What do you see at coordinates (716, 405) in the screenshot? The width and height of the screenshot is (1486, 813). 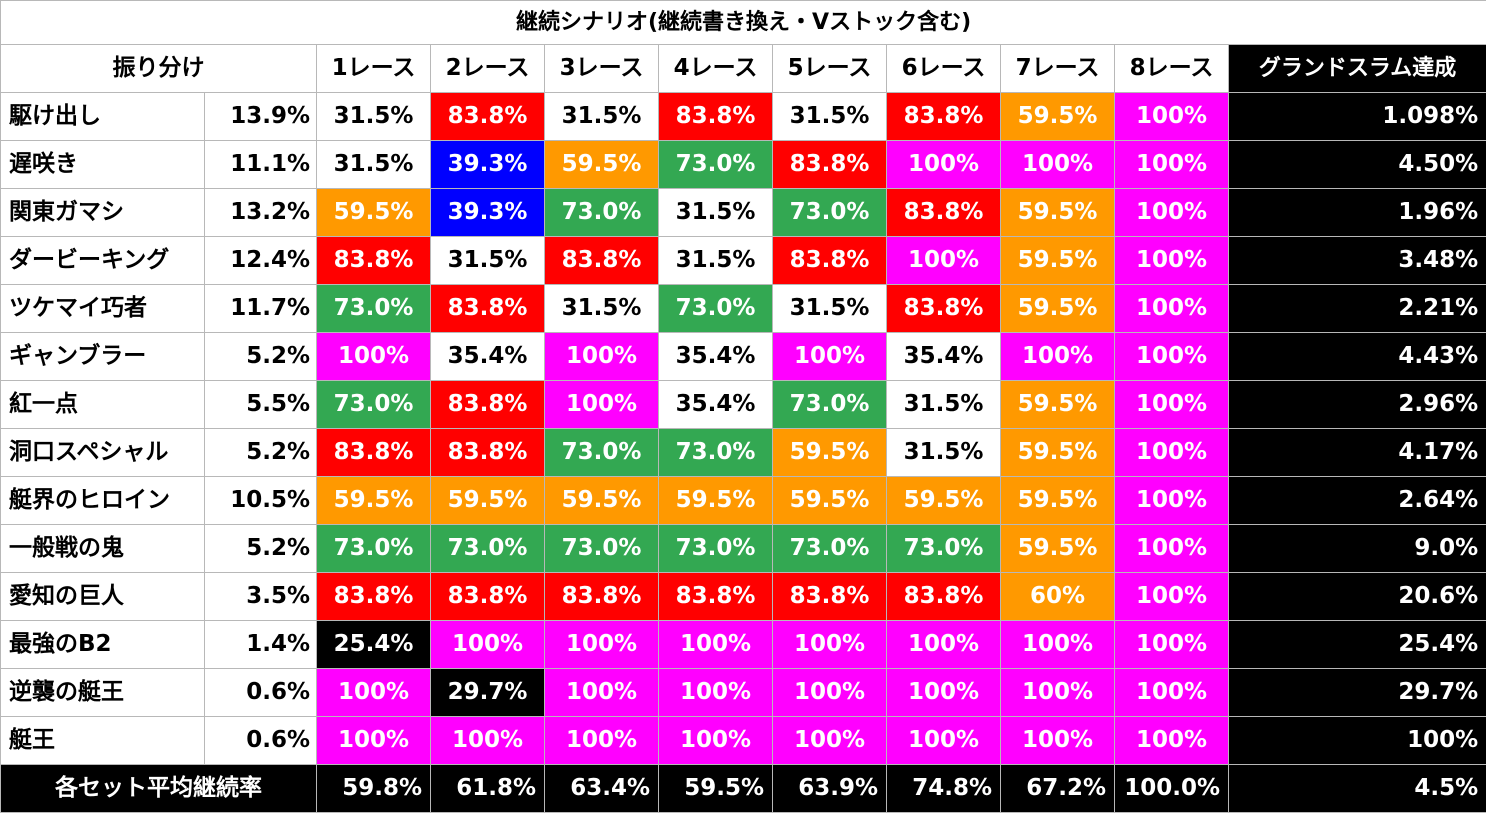 I see `race-rate-cell: 35.4%` at bounding box center [716, 405].